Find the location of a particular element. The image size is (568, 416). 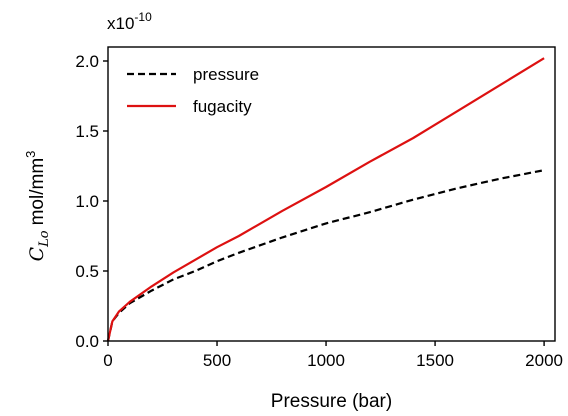

y-tick-label: 0.0 is located at coordinates (87, 341).